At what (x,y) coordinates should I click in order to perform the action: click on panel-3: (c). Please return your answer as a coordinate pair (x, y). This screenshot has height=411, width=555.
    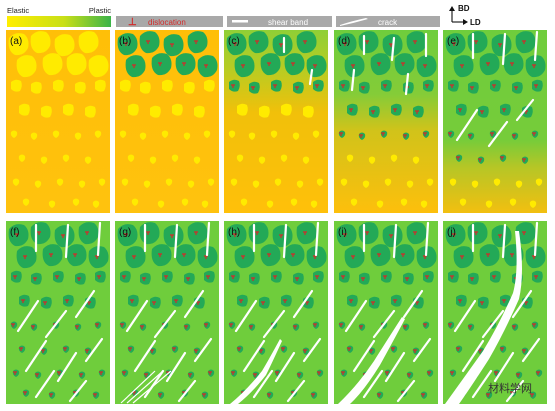
    Looking at the image, I should click on (276, 121).